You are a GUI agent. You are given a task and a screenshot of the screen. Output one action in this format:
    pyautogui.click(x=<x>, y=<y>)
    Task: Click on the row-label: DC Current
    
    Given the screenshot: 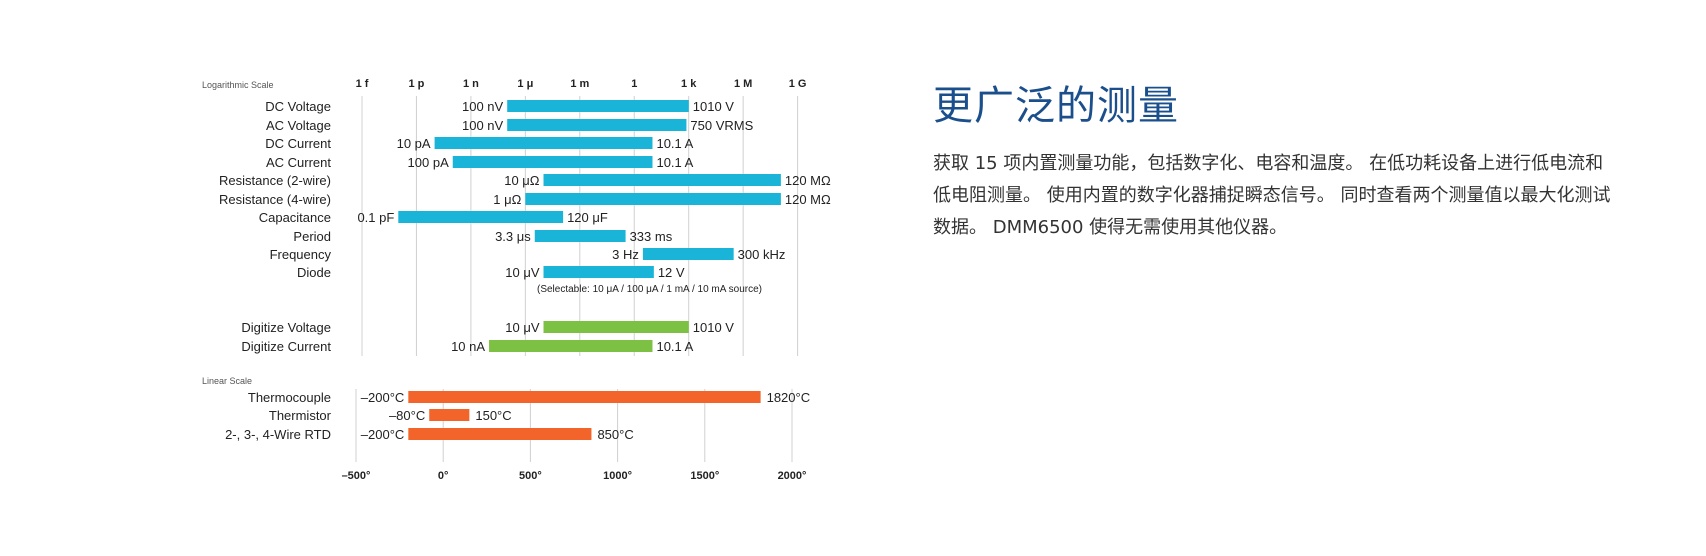 What is the action you would take?
    pyautogui.click(x=298, y=143)
    